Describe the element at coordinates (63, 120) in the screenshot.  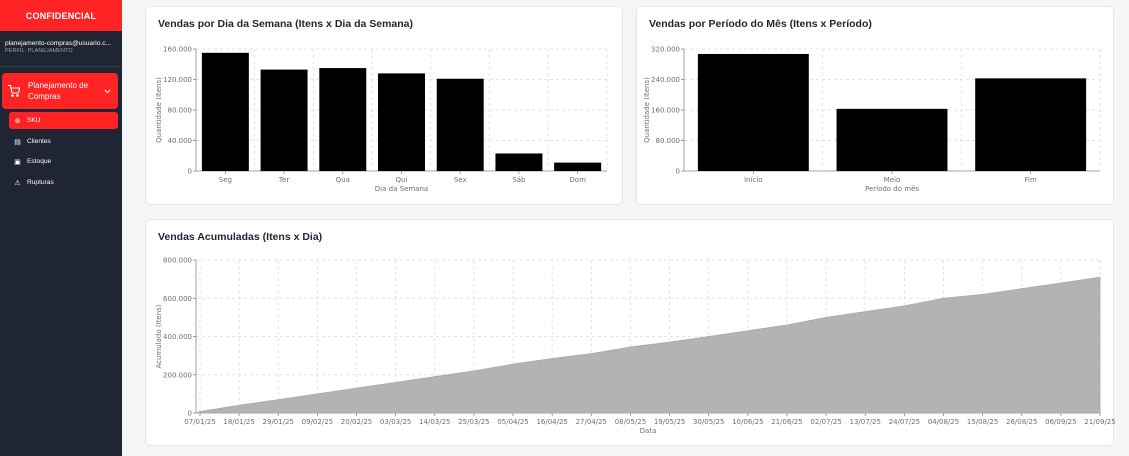
I see `sidebar-item-sku: ⊛ SKU` at that location.